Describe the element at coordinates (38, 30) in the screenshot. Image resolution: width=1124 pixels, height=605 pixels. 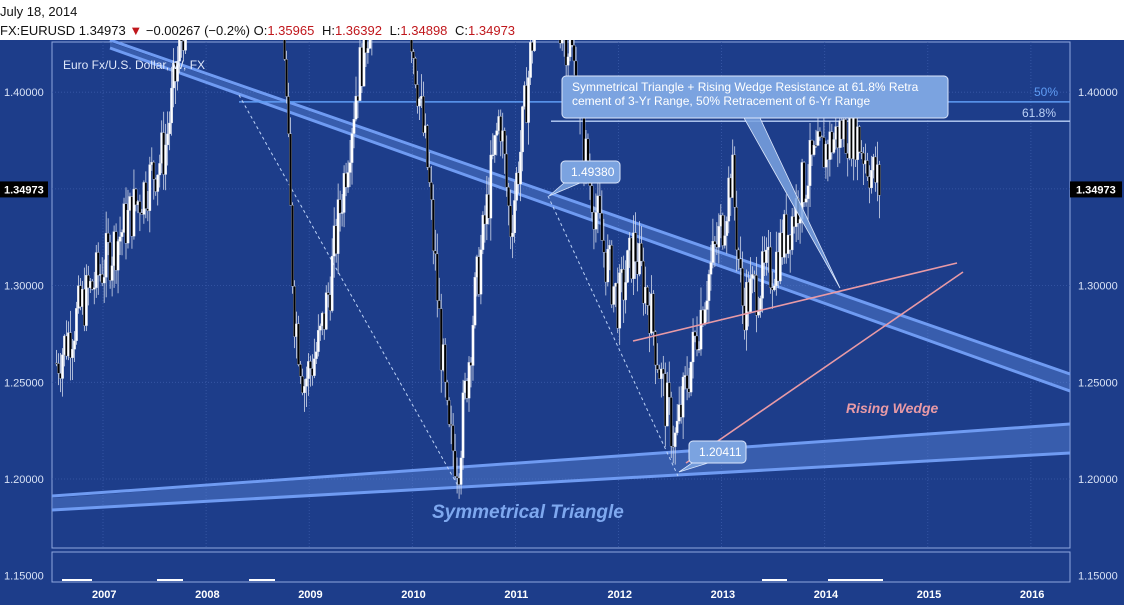
I see `symbol-label: FX:EURUSD` at that location.